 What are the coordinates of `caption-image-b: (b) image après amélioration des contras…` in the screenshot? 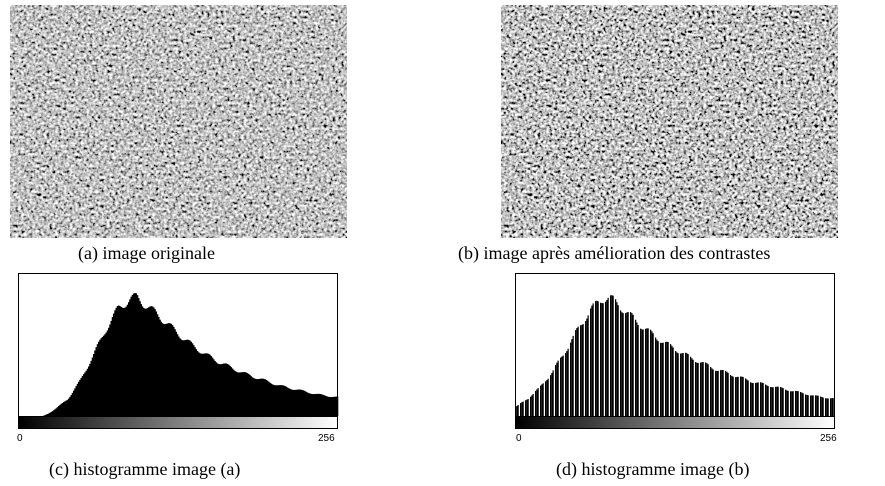 It's located at (614, 253).